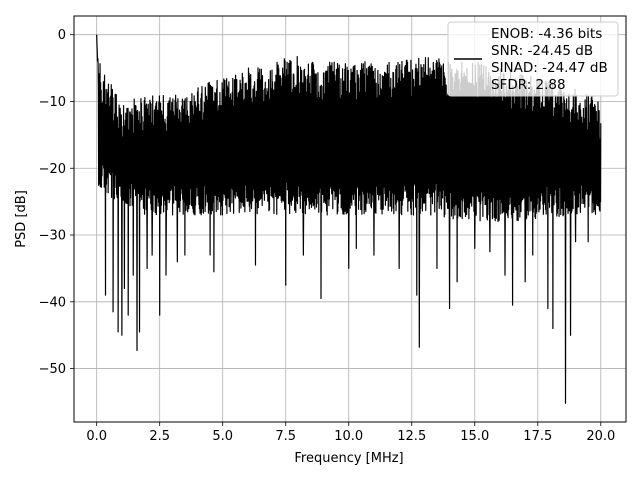 Image resolution: width=640 pixels, height=480 pixels. Describe the element at coordinates (222, 436) in the screenshot. I see `x-tick-label: 5.0` at that location.